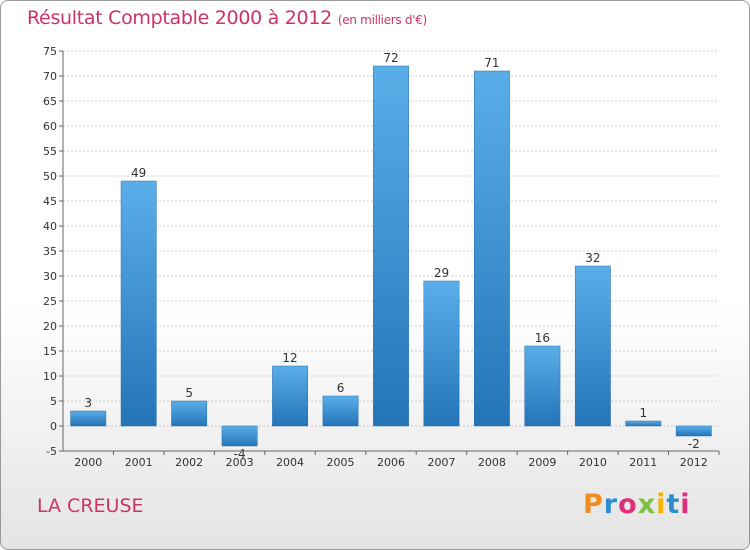 This screenshot has height=550, width=750. I want to click on y-tick-label: 60, so click(50, 126).